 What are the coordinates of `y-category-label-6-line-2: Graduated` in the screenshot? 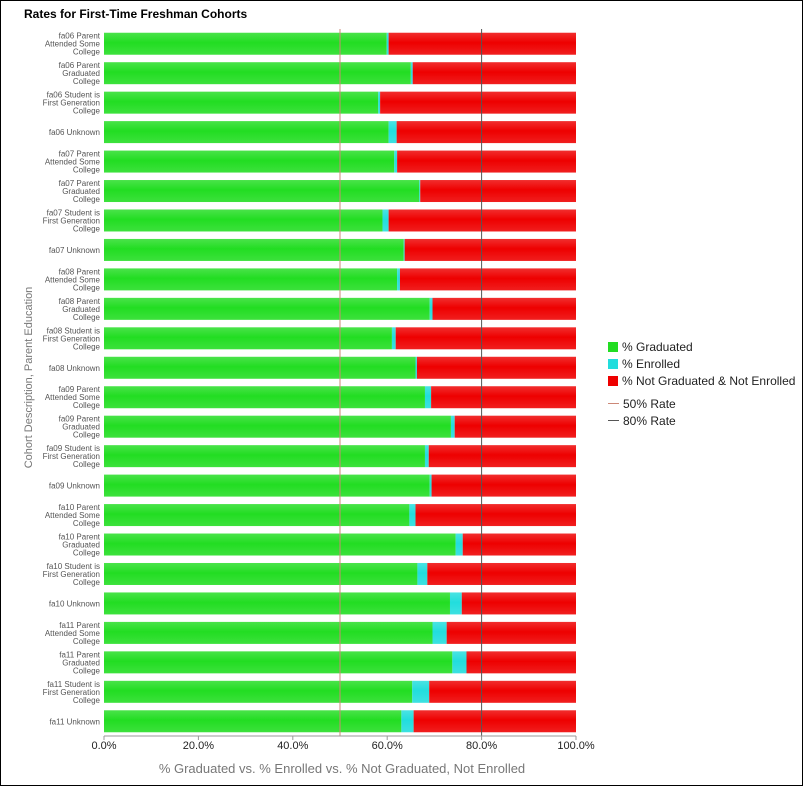 It's located at (81, 191).